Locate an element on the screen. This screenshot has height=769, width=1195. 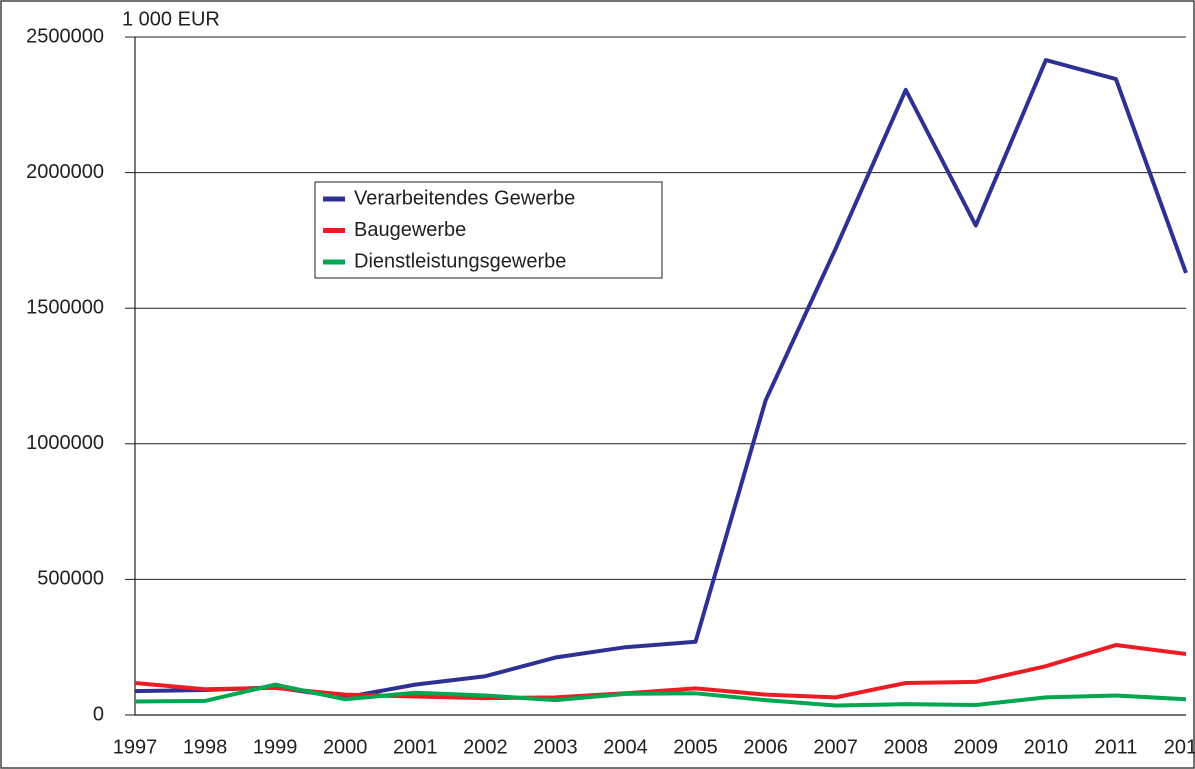
legend-label: Baugewerbe is located at coordinates (410, 230).